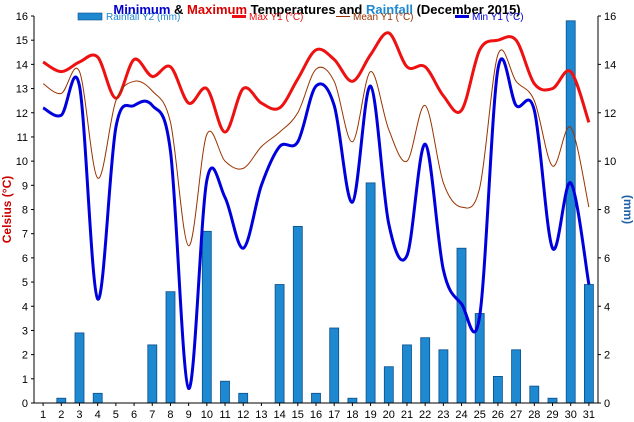  I want to click on y-tick-label: 15, so click(22, 41).